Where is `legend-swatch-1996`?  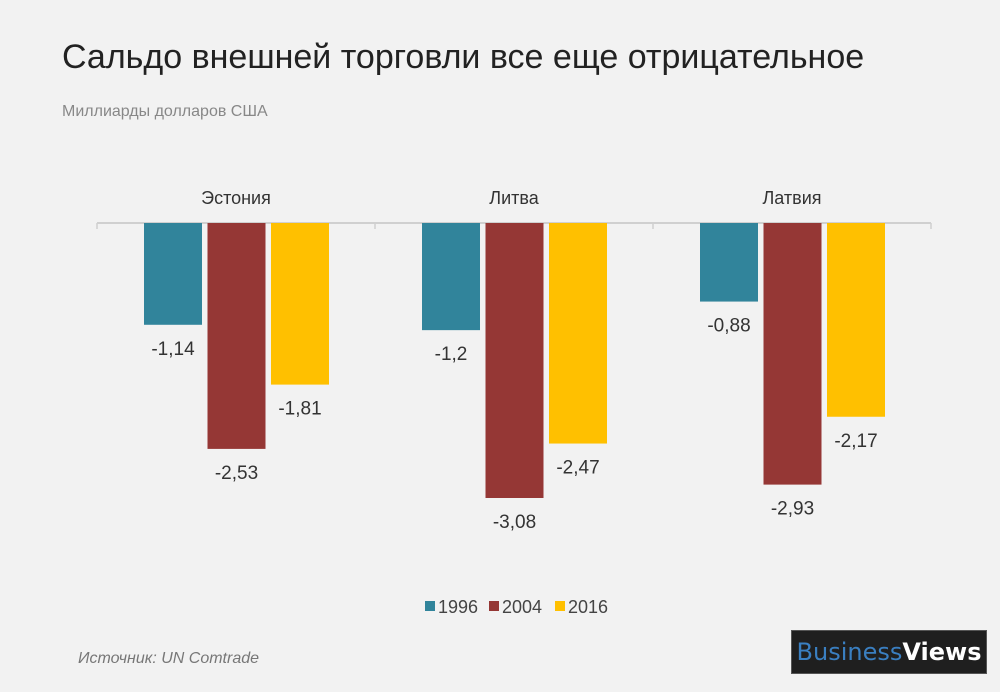
legend-swatch-1996 is located at coordinates (430, 606).